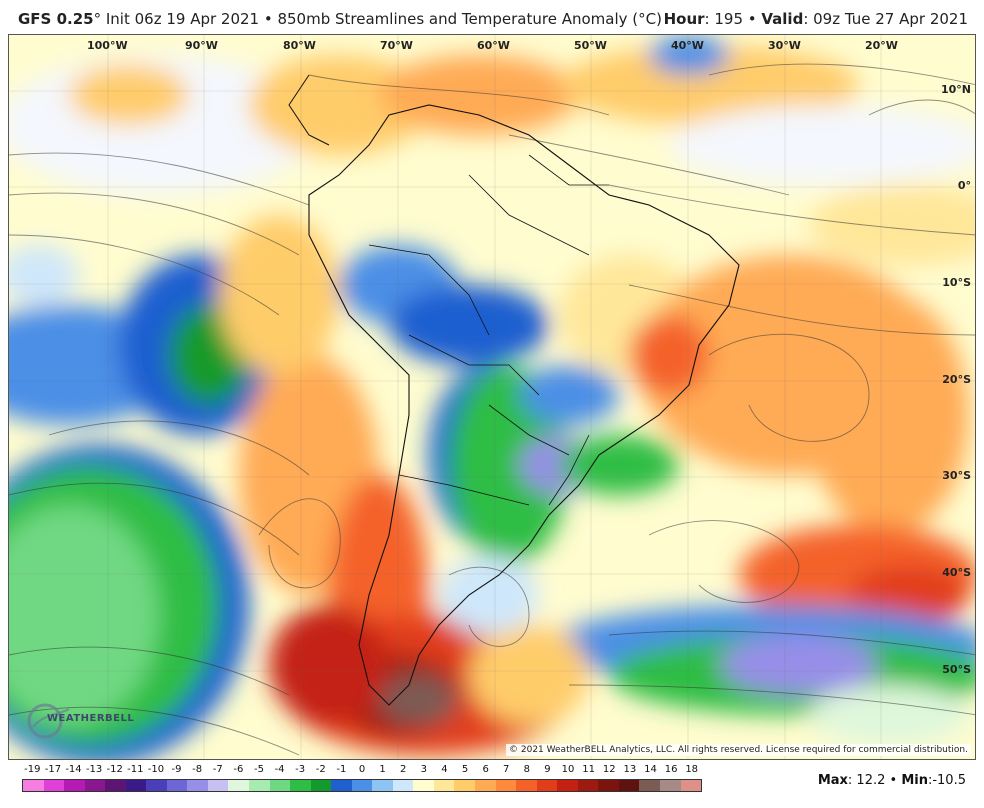 This screenshot has width=984, height=808. I want to click on colorbar-label: 8, so click(527, 769).